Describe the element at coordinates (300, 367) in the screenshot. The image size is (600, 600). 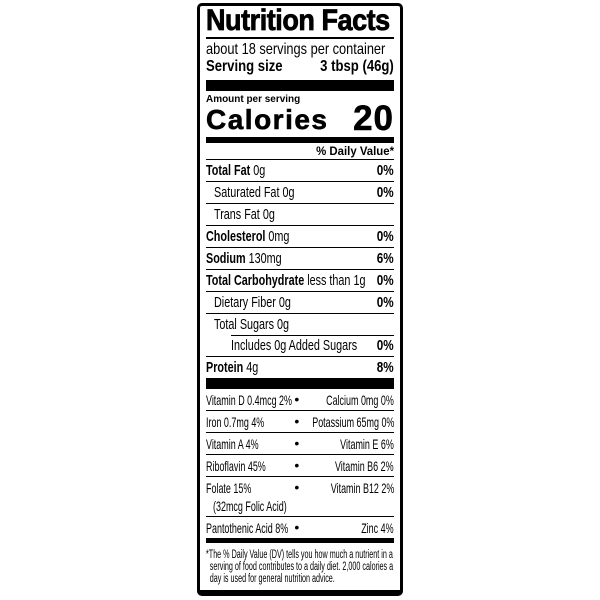
I see `nutrient-row-protein: Protein 4g 8%` at that location.